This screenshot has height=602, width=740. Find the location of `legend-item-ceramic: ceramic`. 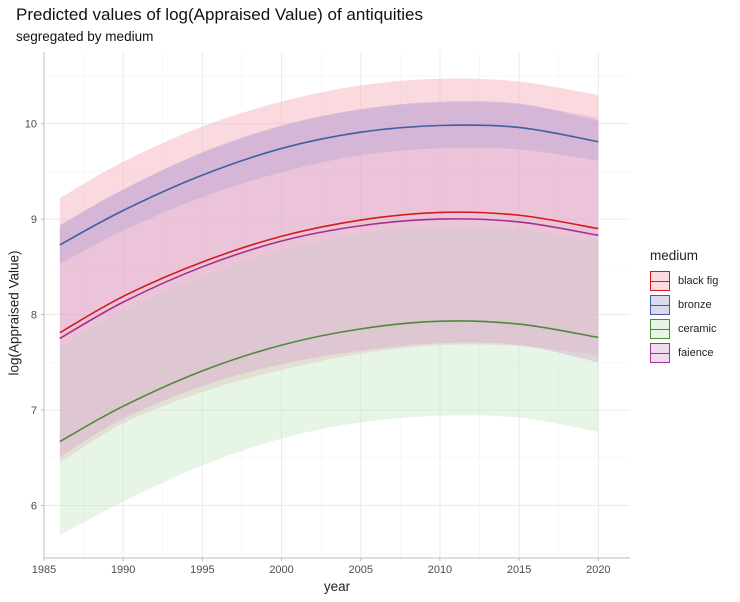

legend-item-ceramic: ceramic is located at coordinates (684, 329).